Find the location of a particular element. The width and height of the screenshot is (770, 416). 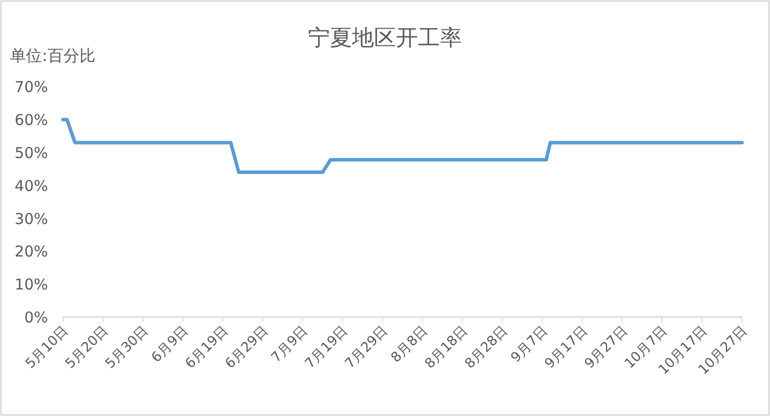

y-tick-label: 10% is located at coordinates (31, 285).